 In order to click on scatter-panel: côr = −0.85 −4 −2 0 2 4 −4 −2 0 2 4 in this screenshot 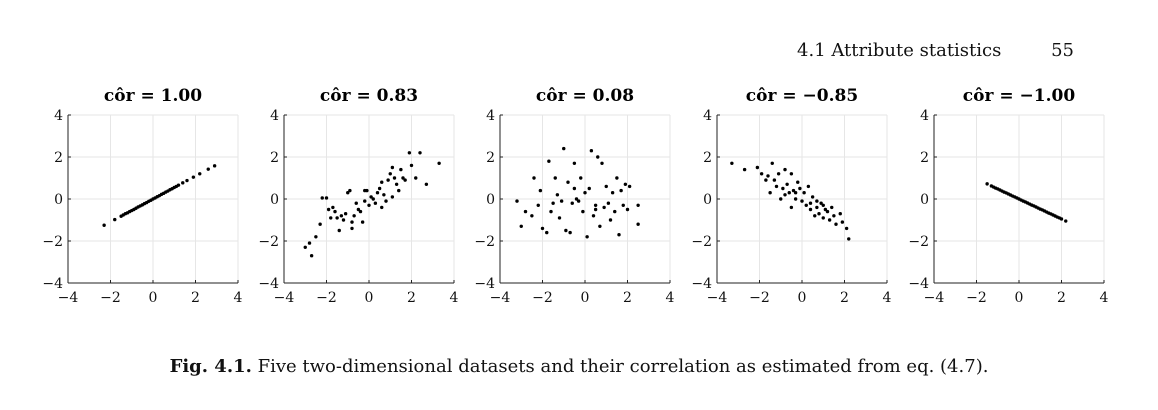, I will do `click(791, 196)`.